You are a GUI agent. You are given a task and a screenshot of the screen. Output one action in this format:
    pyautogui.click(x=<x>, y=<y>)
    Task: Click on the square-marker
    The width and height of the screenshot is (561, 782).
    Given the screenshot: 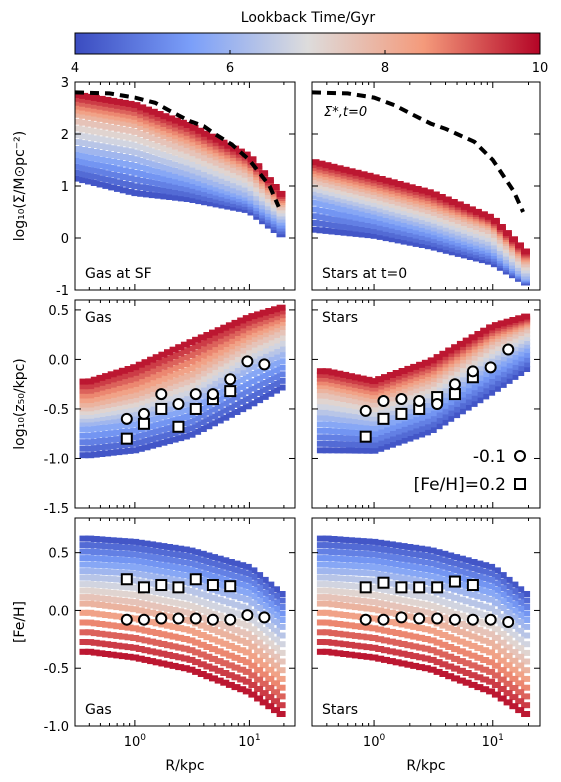 What is the action you would take?
    pyautogui.click(x=365, y=436)
    